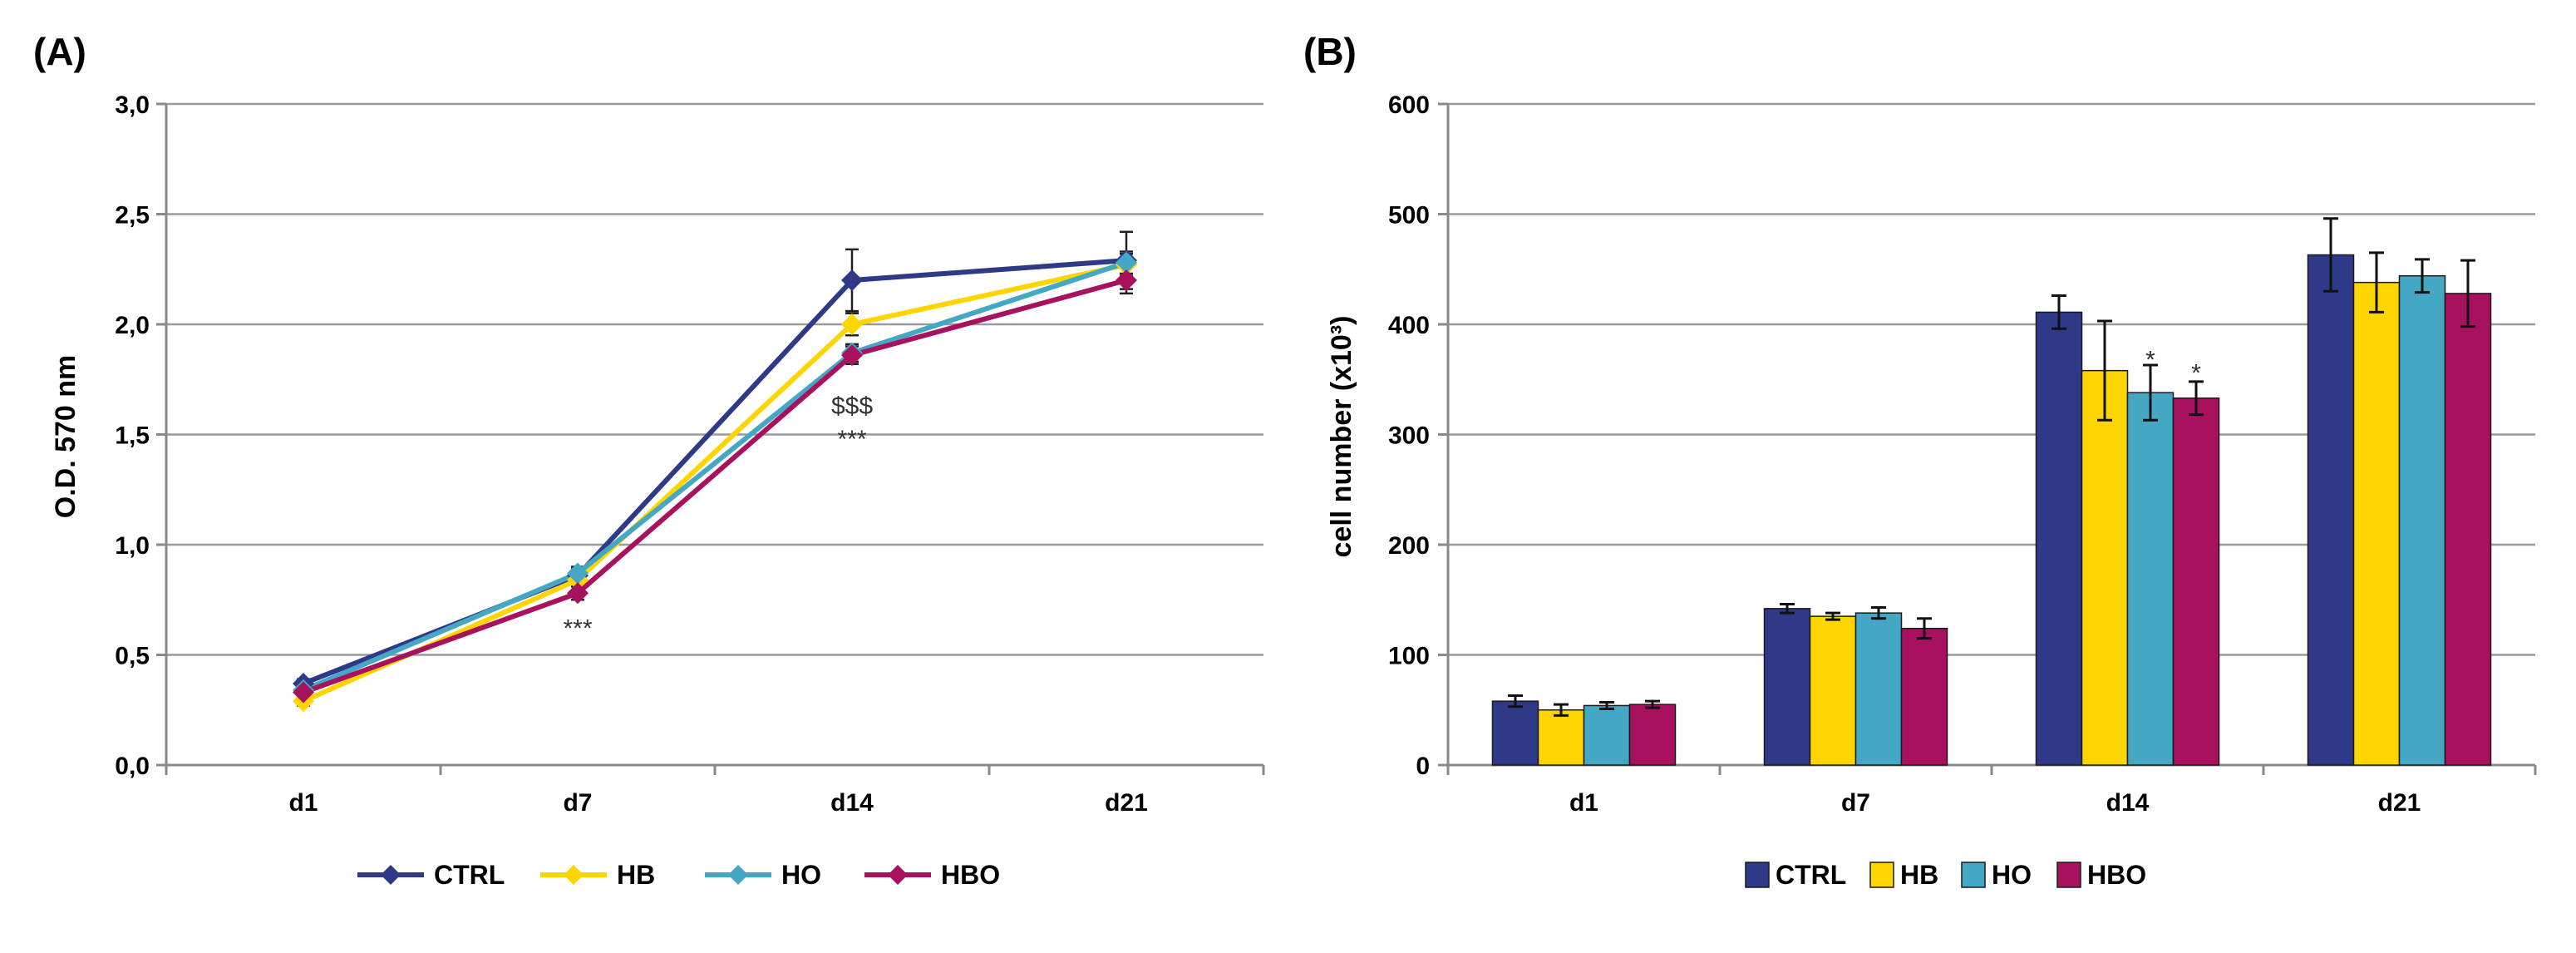 The image size is (2576, 953). Describe the element at coordinates (2422, 520) in the screenshot. I see `panel-b-bar-ho-d21` at that location.